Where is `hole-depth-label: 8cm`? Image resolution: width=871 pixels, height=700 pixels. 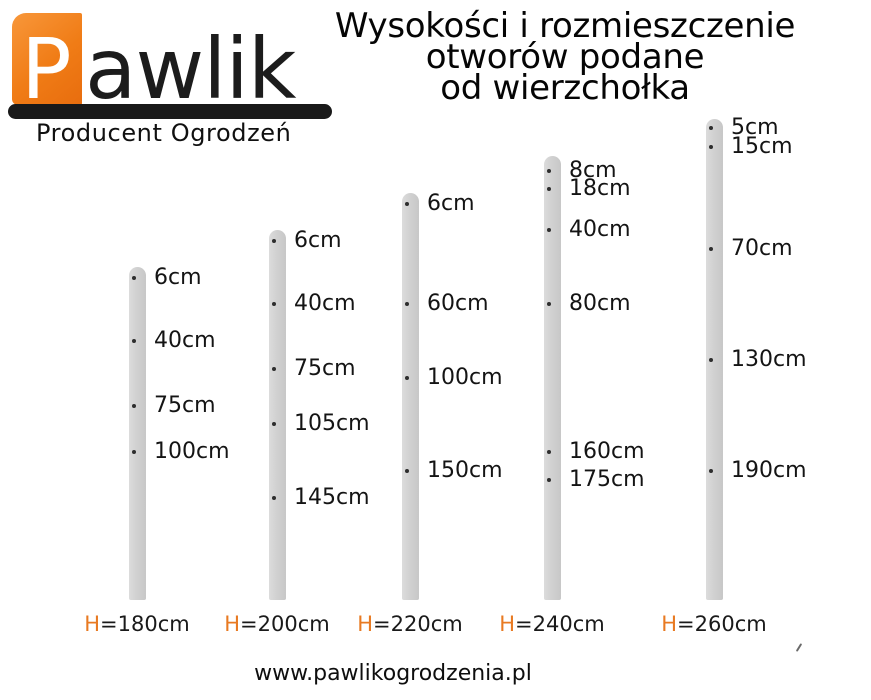
hole-depth-label: 8cm is located at coordinates (593, 170).